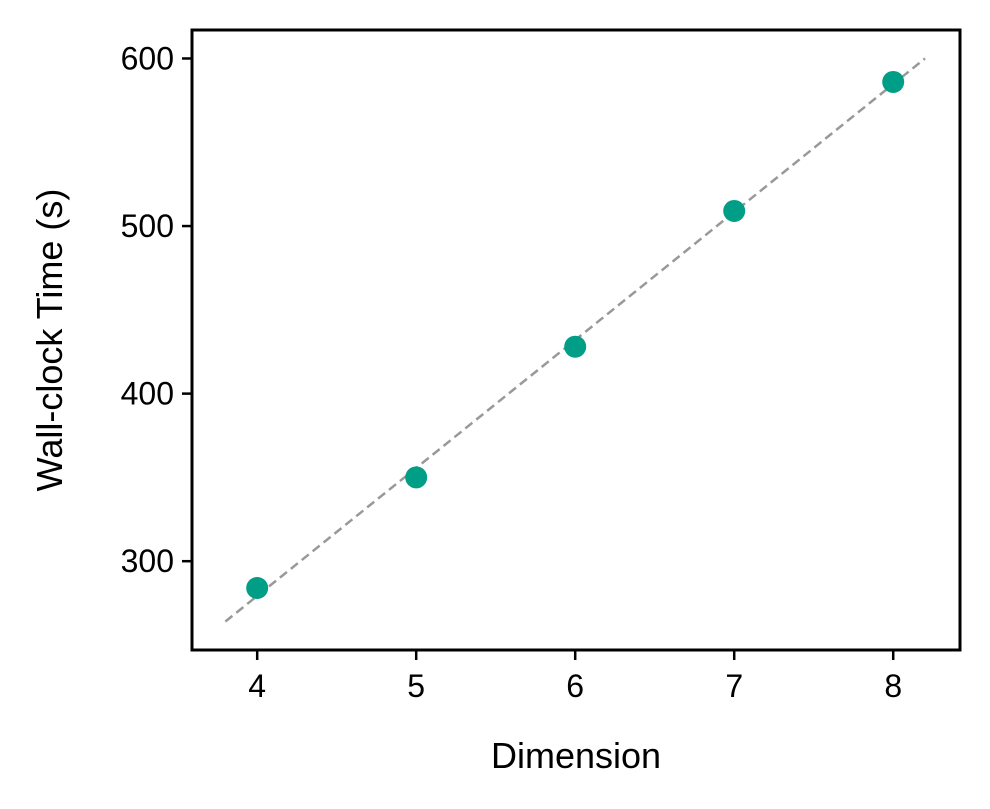 The width and height of the screenshot is (990, 809). What do you see at coordinates (257, 686) in the screenshot?
I see `x-tick-label: 4` at bounding box center [257, 686].